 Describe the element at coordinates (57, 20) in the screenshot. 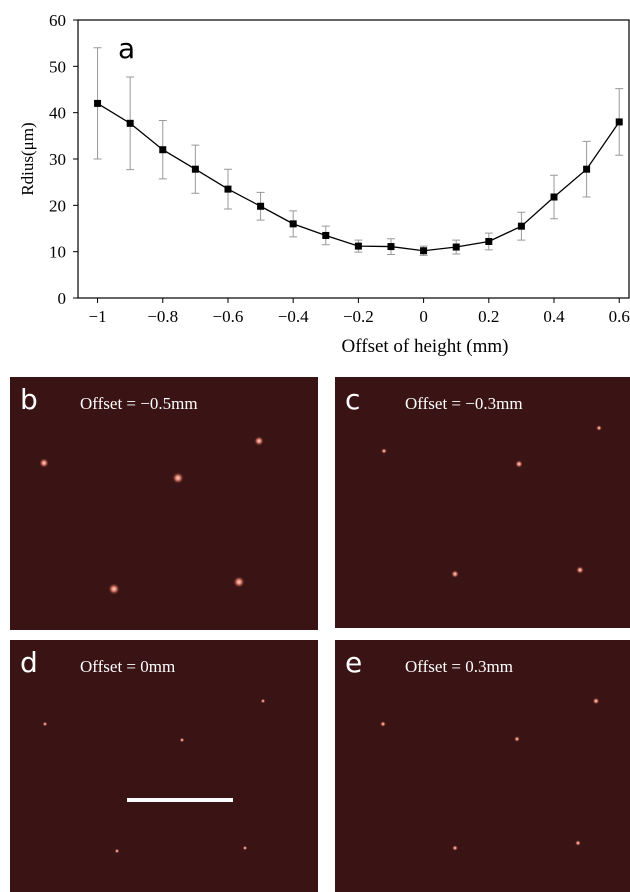

I see `y-tick-label: 60` at that location.